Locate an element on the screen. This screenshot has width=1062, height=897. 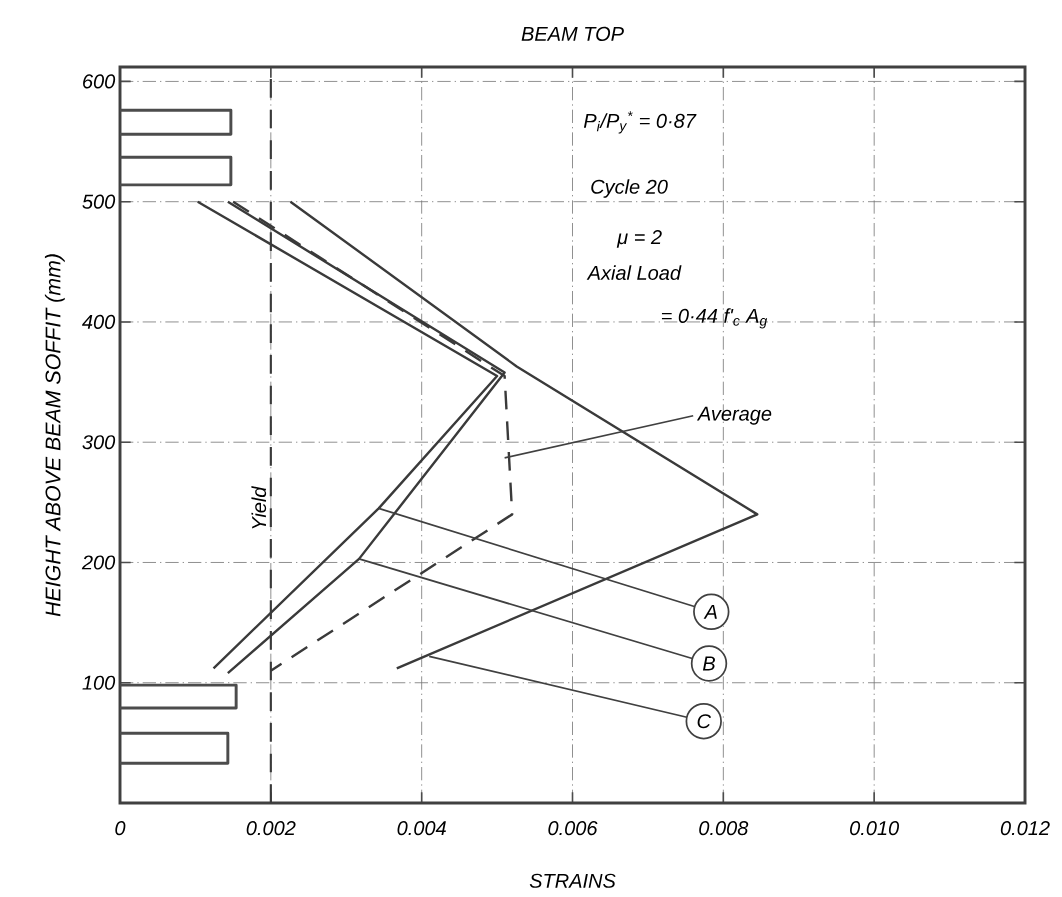
x-tick-label: 0.008 is located at coordinates (724, 828).